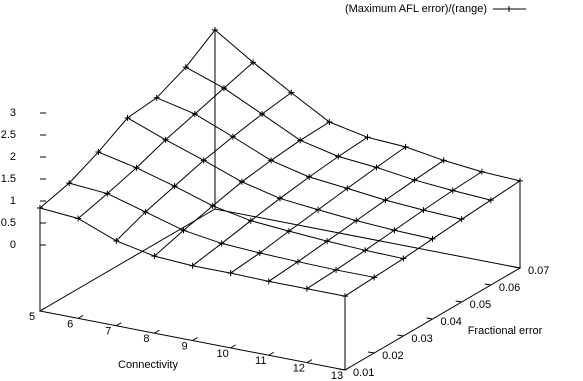  I want to click on y-tick-label: 0.02, so click(392, 356).